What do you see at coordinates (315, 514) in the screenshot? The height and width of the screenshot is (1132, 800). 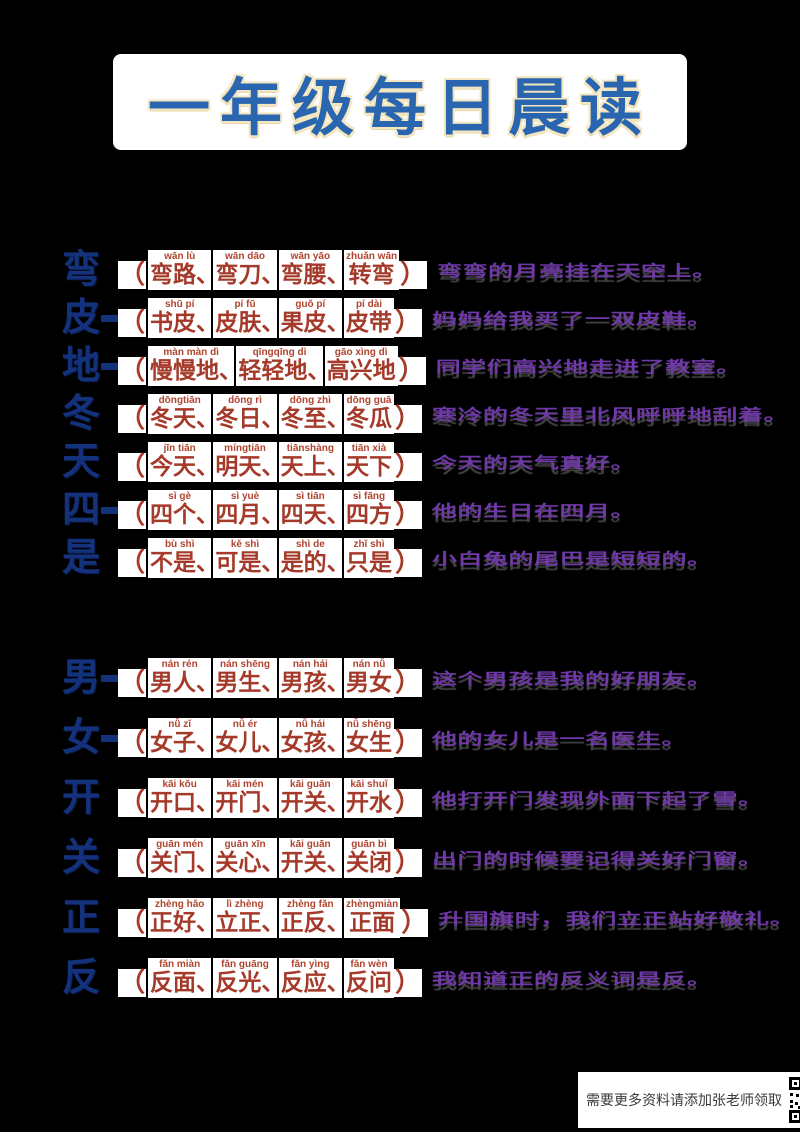 I see `word-text: 四天、` at bounding box center [315, 514].